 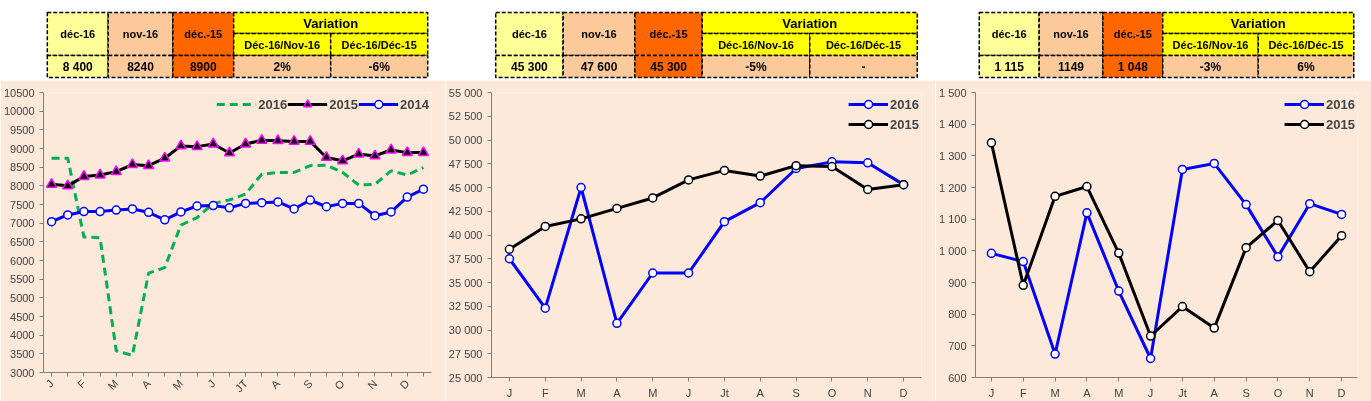 I want to click on y-tick-label: 1 100, so click(x=952, y=219).